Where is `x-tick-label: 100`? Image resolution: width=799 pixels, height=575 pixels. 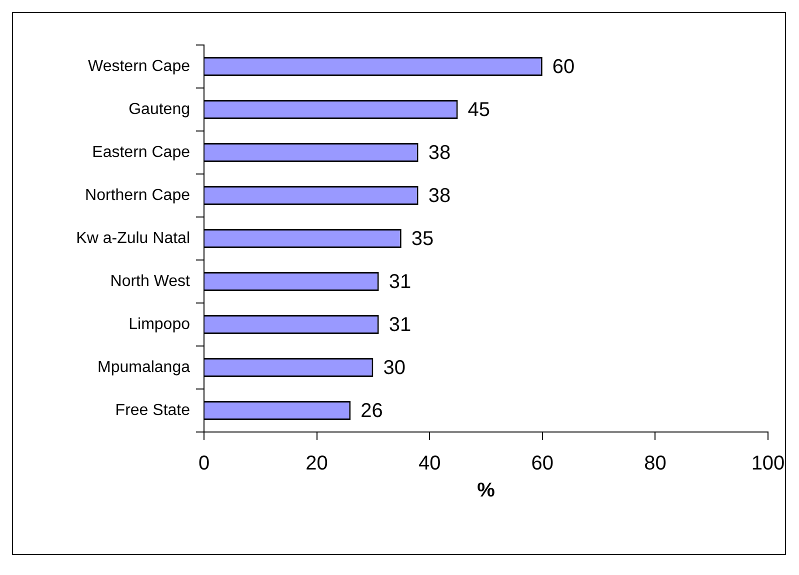 x-tick-label: 100 is located at coordinates (768, 463).